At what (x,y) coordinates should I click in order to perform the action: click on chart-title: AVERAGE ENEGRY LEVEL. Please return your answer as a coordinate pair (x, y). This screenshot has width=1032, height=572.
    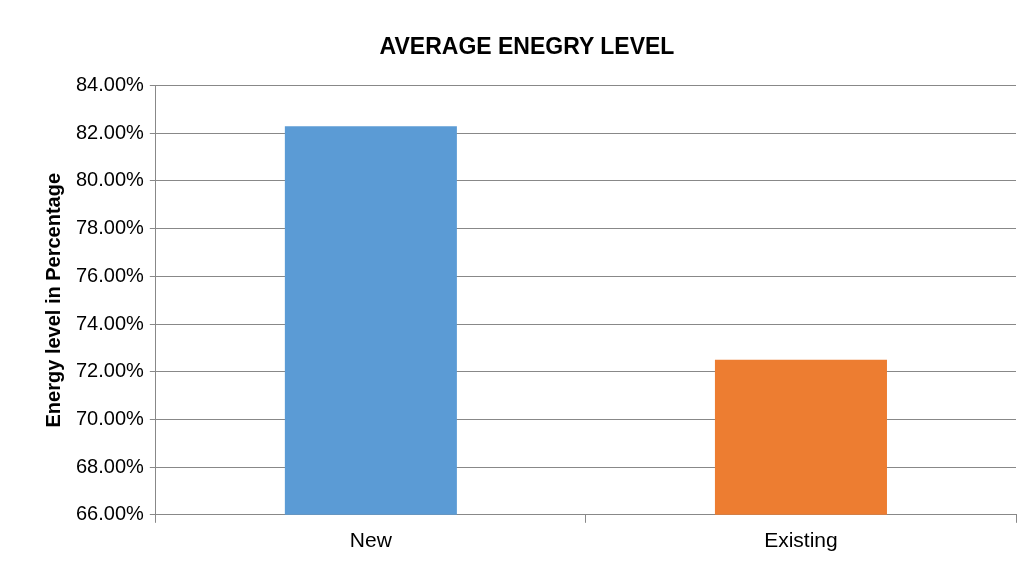
    Looking at the image, I should click on (527, 46).